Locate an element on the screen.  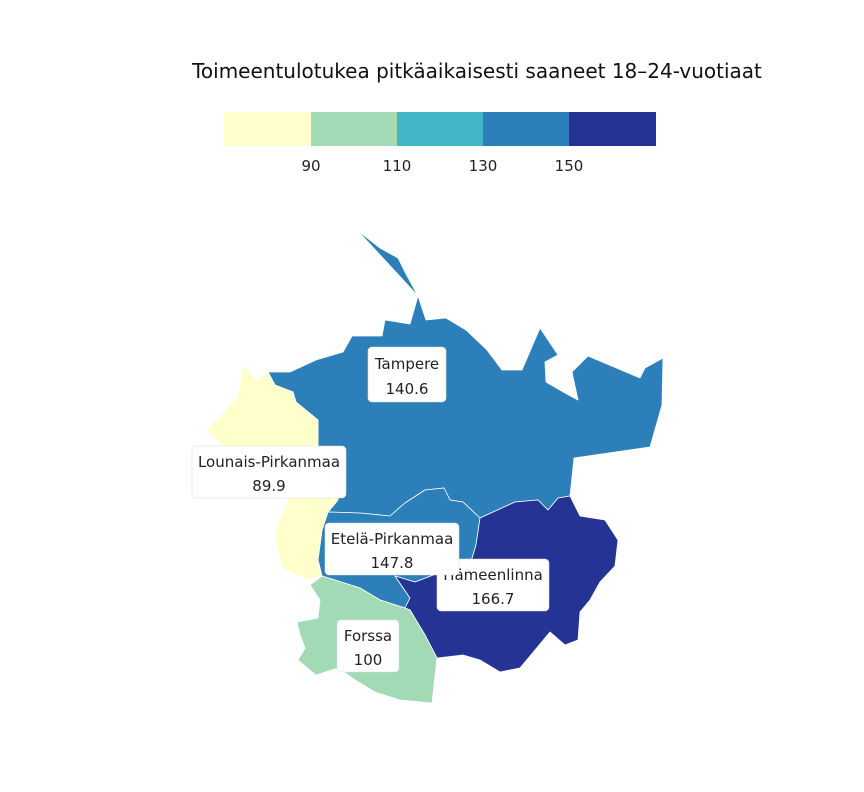
region-name: Hämeenlinna is located at coordinates (493, 575).